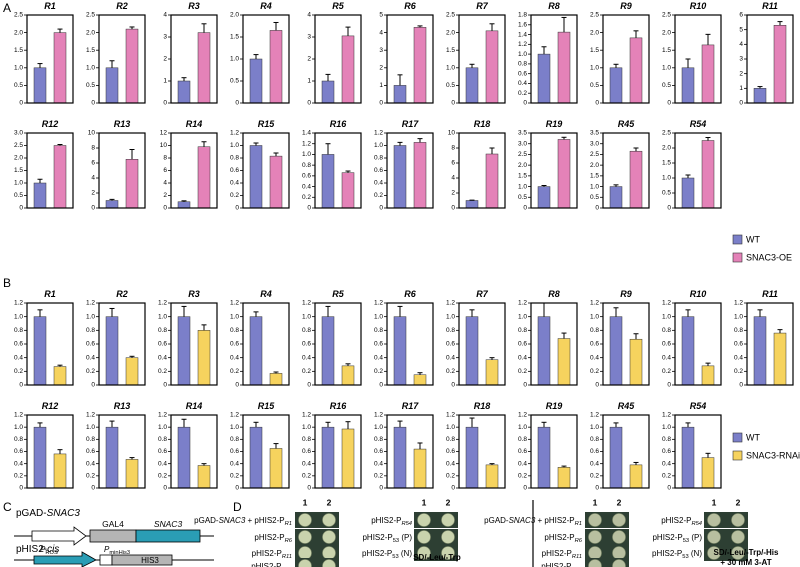 The image size is (800, 567). What do you see at coordinates (18, 158) in the screenshot?
I see `y-tick-label: 2.0` at bounding box center [18, 158].